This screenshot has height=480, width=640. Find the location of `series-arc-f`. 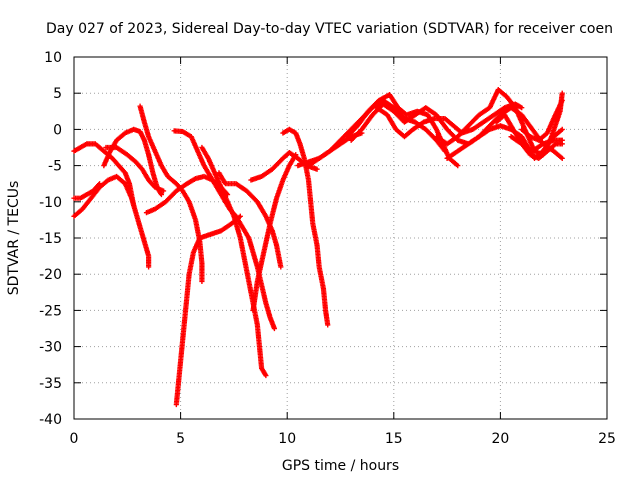

series-arc-f is located at coordinates (171, 194).